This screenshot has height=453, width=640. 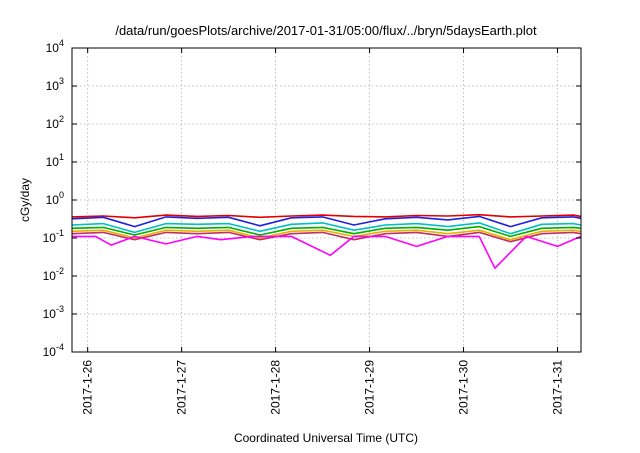 I want to click on x-tick-label: 2017-1-30, so click(x=464, y=387).